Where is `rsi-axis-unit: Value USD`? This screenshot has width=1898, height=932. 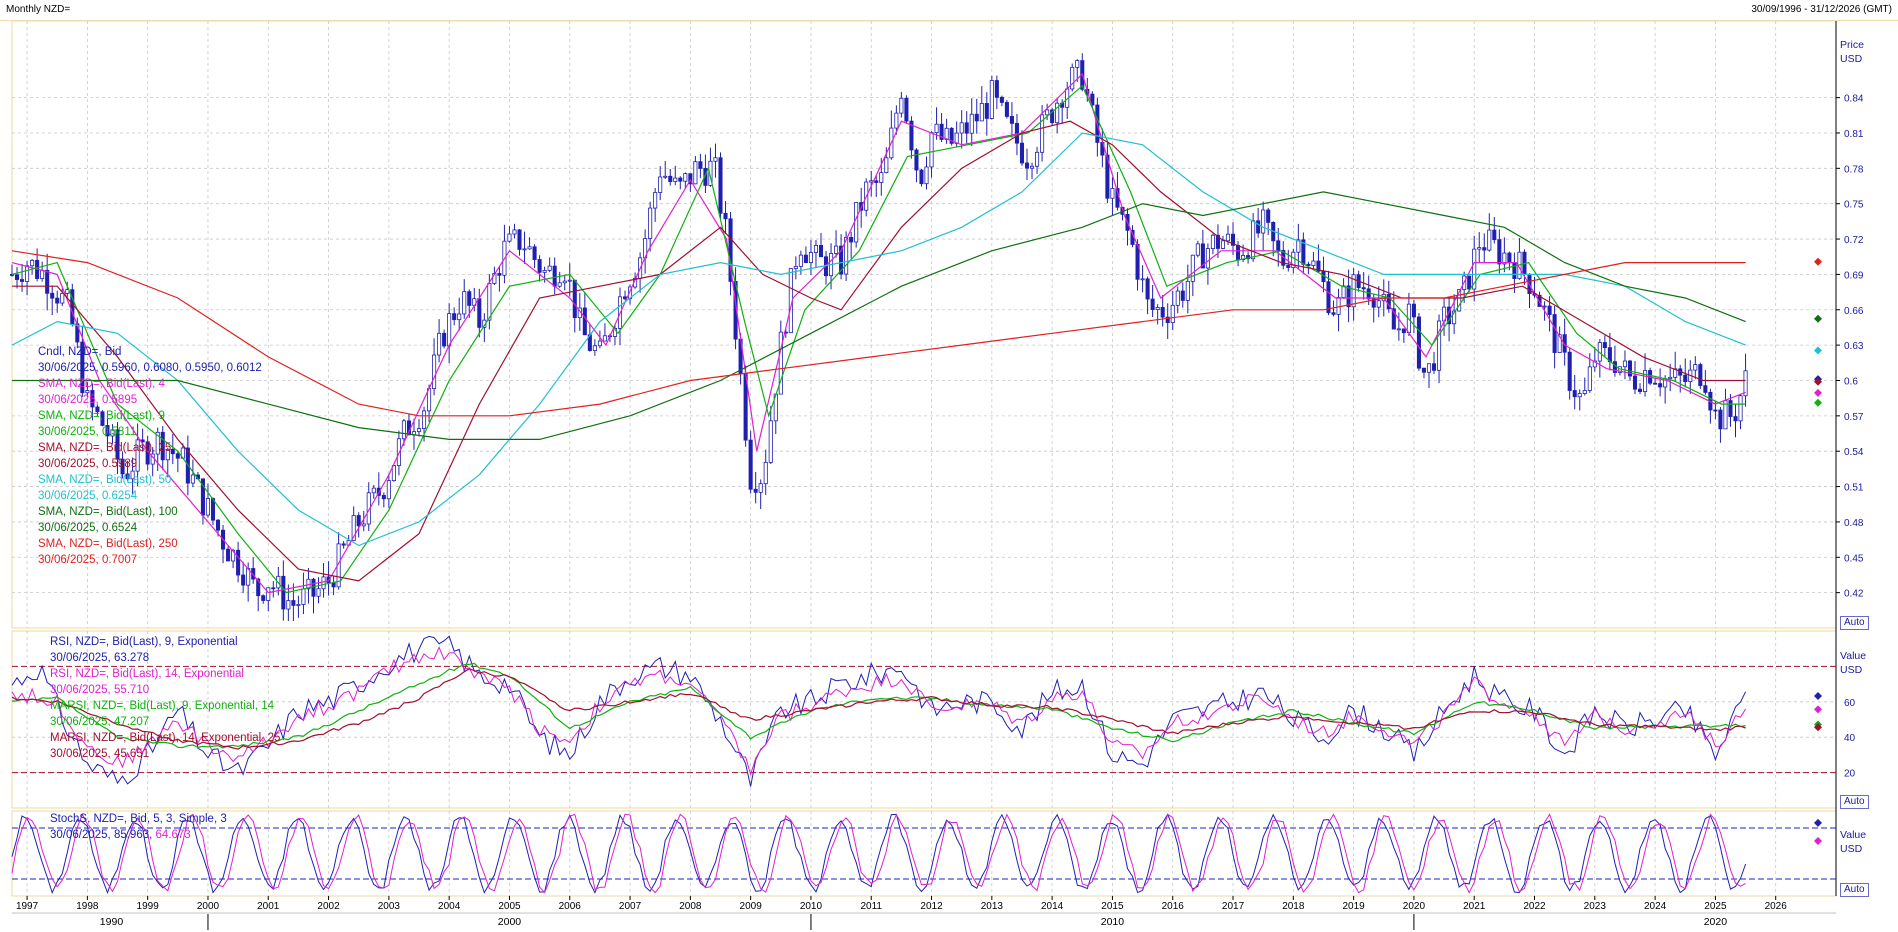 rsi-axis-unit: Value USD is located at coordinates (1853, 663).